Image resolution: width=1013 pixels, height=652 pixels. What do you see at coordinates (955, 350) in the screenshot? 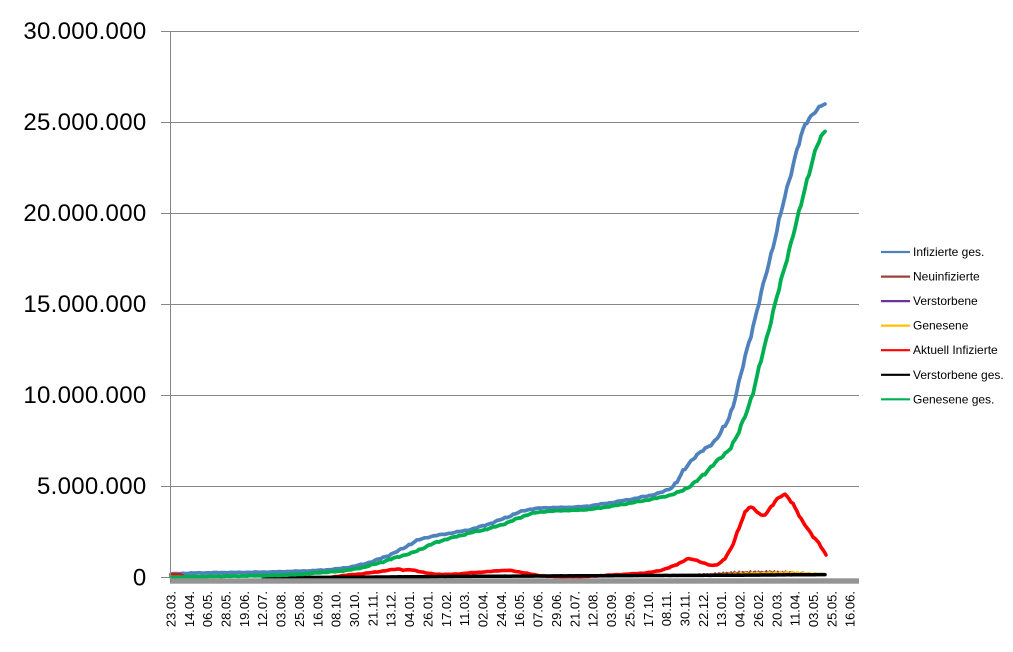
I see `svg-text: Aktuell Infizierte` at bounding box center [955, 350].